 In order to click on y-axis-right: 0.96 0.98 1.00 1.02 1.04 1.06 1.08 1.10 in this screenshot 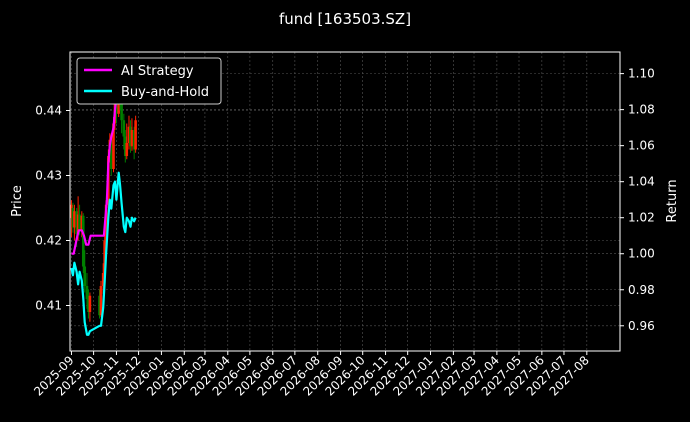, I will do `click(637, 200)`.